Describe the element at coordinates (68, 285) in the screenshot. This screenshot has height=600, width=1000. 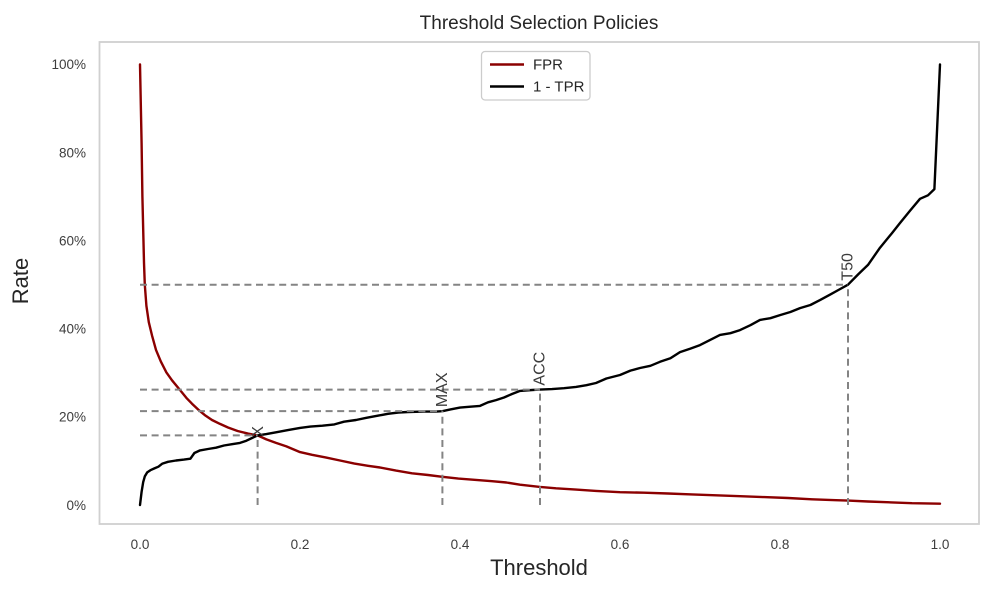
I see `y-axis-ticks: 0% 20% 40% 60% 80% 100%` at that location.